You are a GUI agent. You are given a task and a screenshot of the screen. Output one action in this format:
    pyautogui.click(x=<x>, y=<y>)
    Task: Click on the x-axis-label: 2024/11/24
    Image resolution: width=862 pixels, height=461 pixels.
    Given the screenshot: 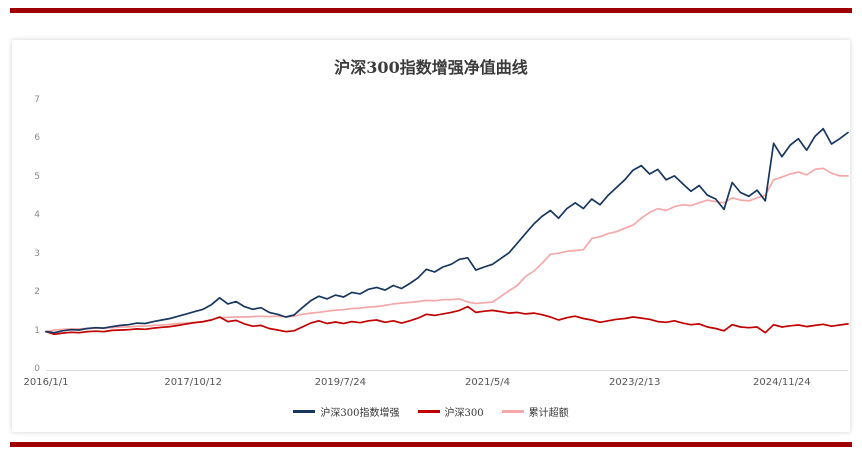 What is the action you would take?
    pyautogui.click(x=782, y=382)
    